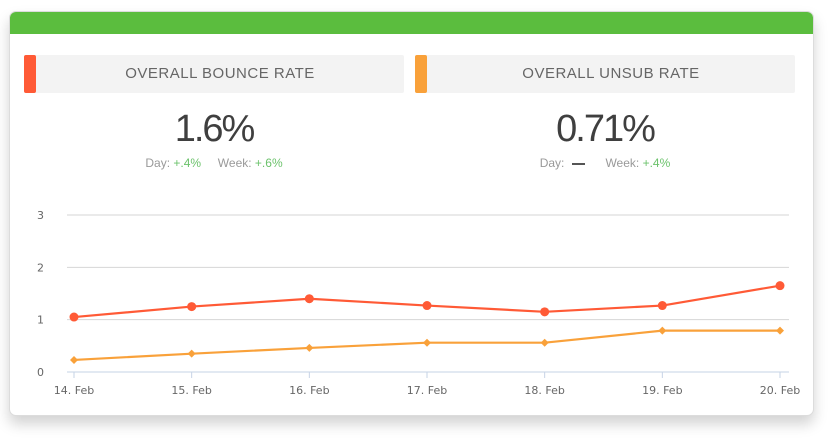  Describe the element at coordinates (215, 129) in the screenshot. I see `bounce-rate-value: 1.6%` at that location.